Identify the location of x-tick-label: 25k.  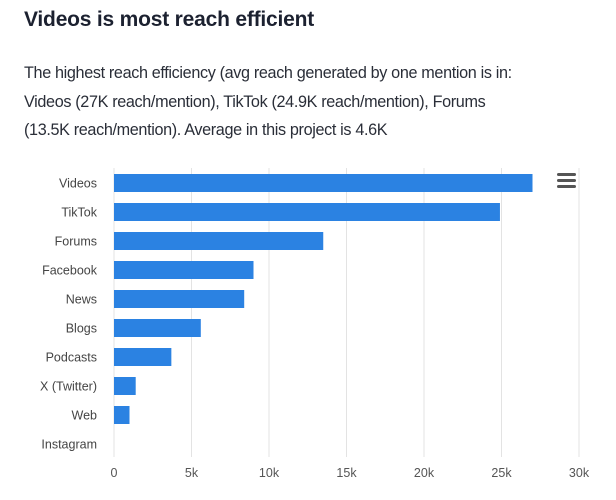
(501, 473).